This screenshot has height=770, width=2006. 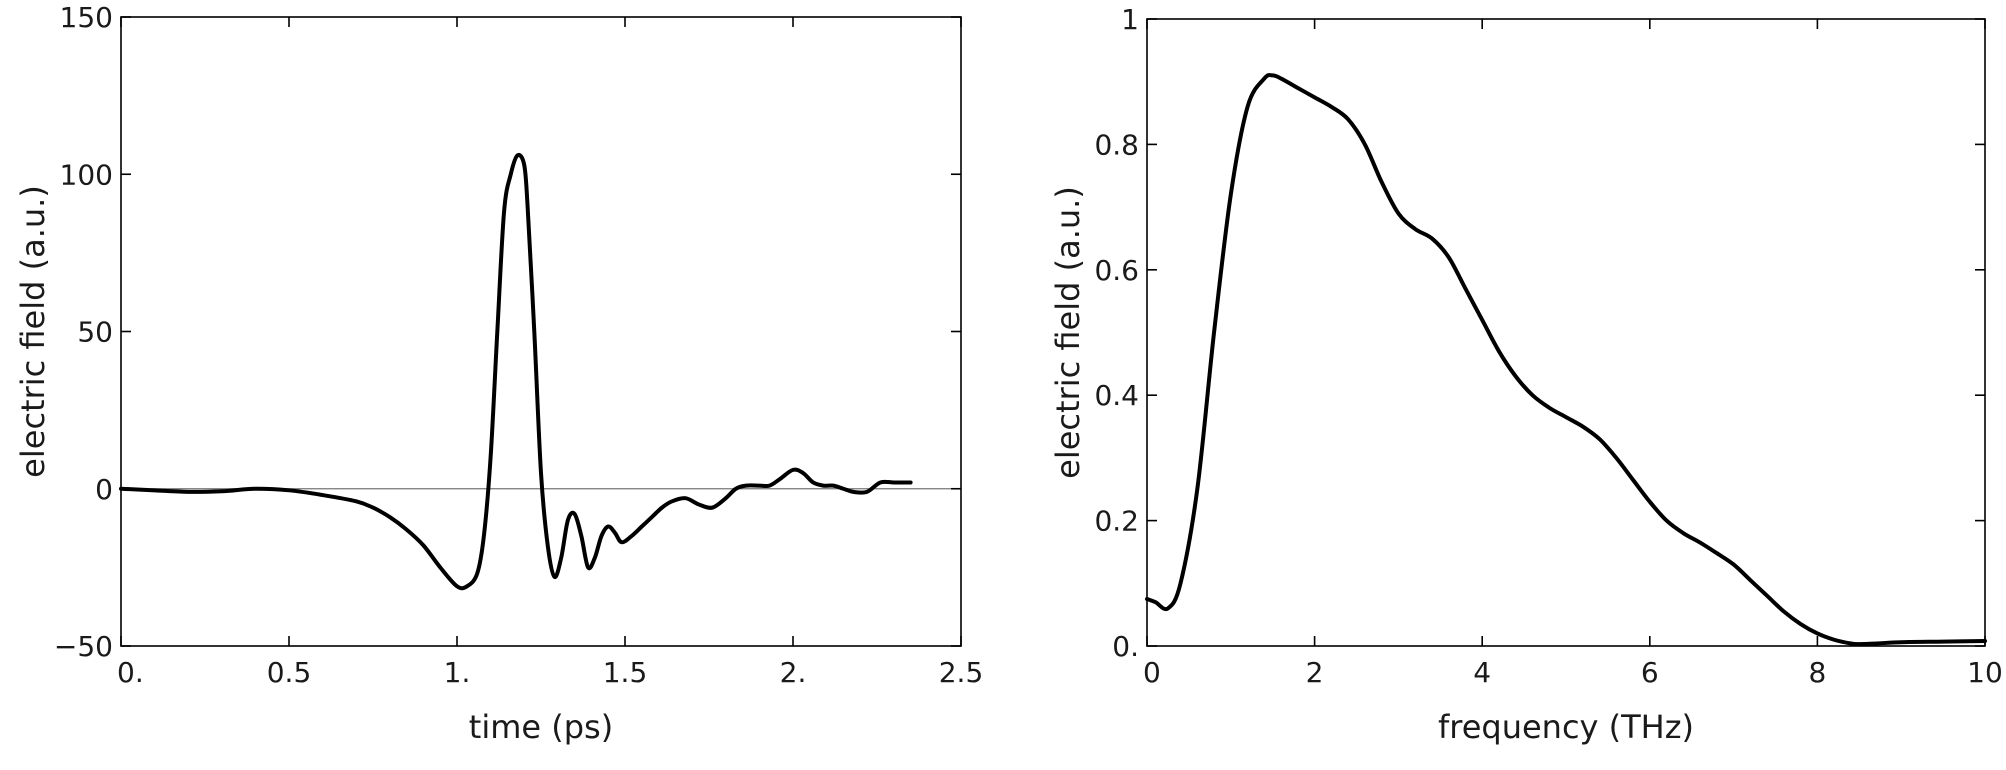 I want to click on y-tick-label: 150, so click(x=86, y=17).